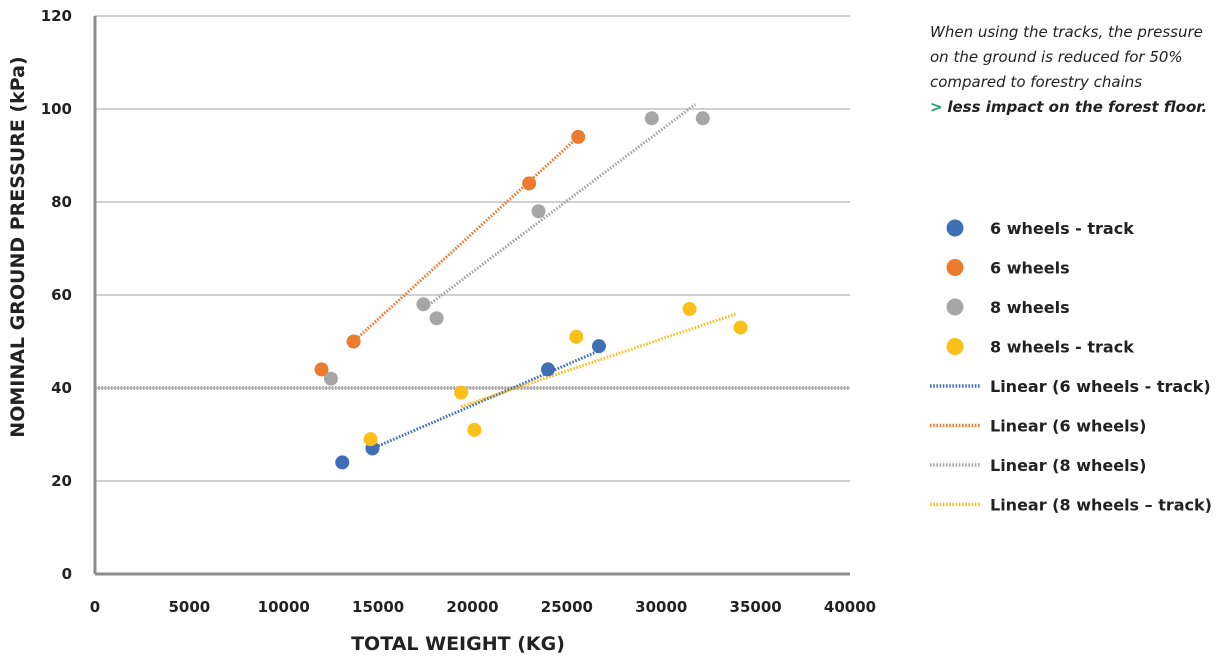  What do you see at coordinates (61, 202) in the screenshot?
I see `y-tick-label: 80` at bounding box center [61, 202].